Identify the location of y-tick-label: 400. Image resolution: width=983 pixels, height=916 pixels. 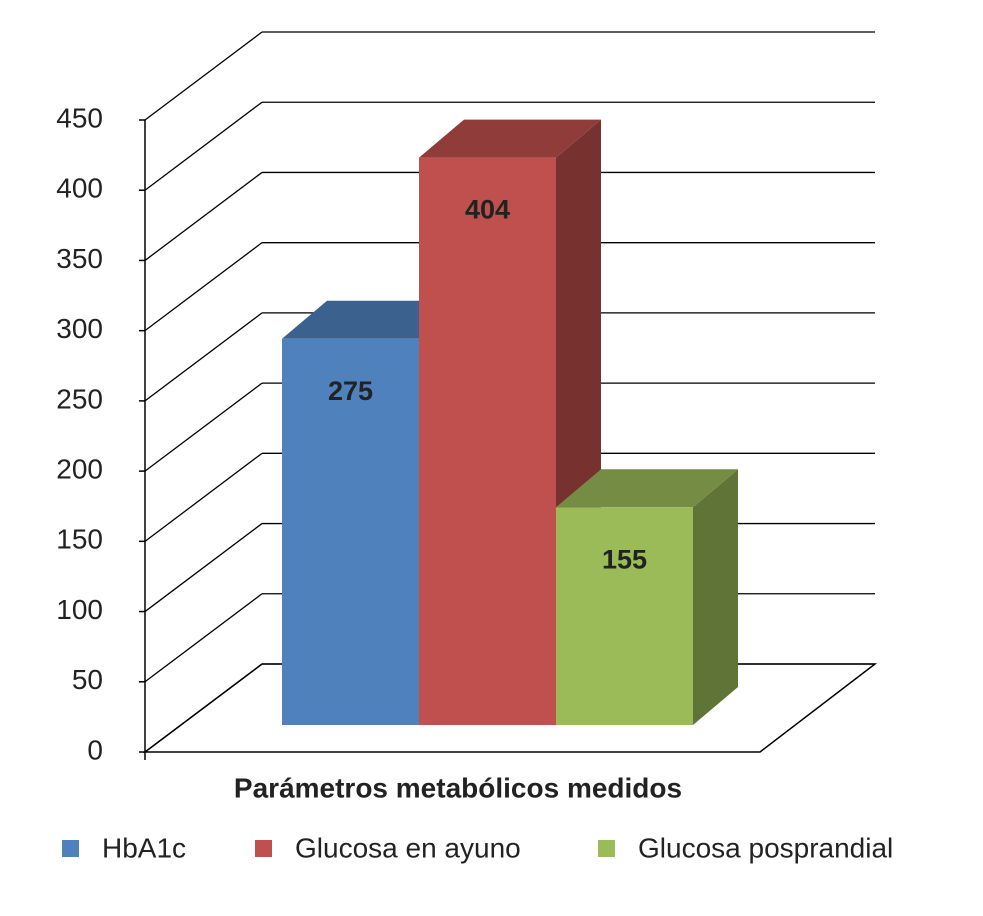
(79, 188).